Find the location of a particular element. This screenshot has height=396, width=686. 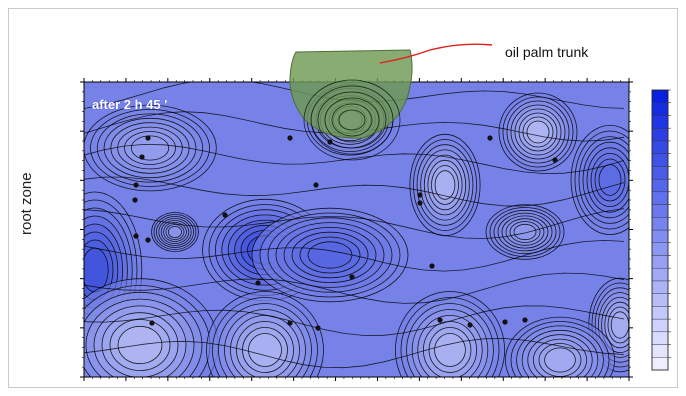

trunk-contour-lines is located at coordinates (352, 120).